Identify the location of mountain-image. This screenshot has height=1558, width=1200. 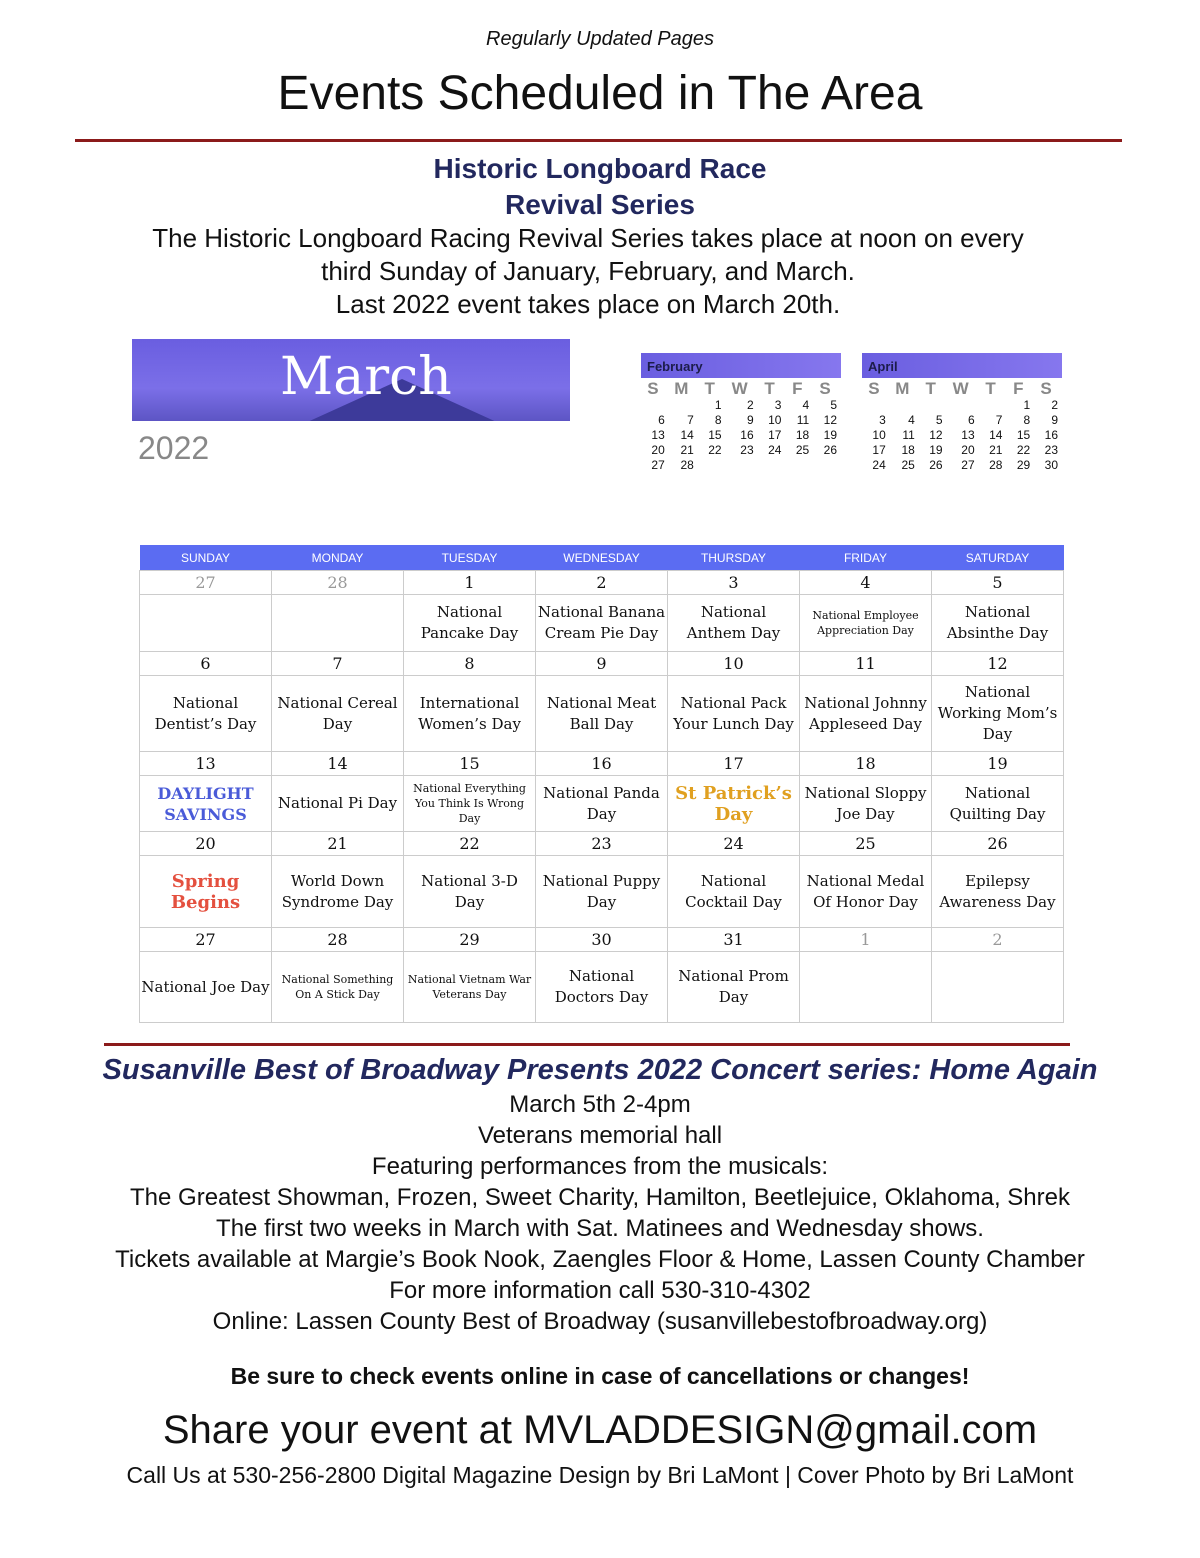
(402, 400).